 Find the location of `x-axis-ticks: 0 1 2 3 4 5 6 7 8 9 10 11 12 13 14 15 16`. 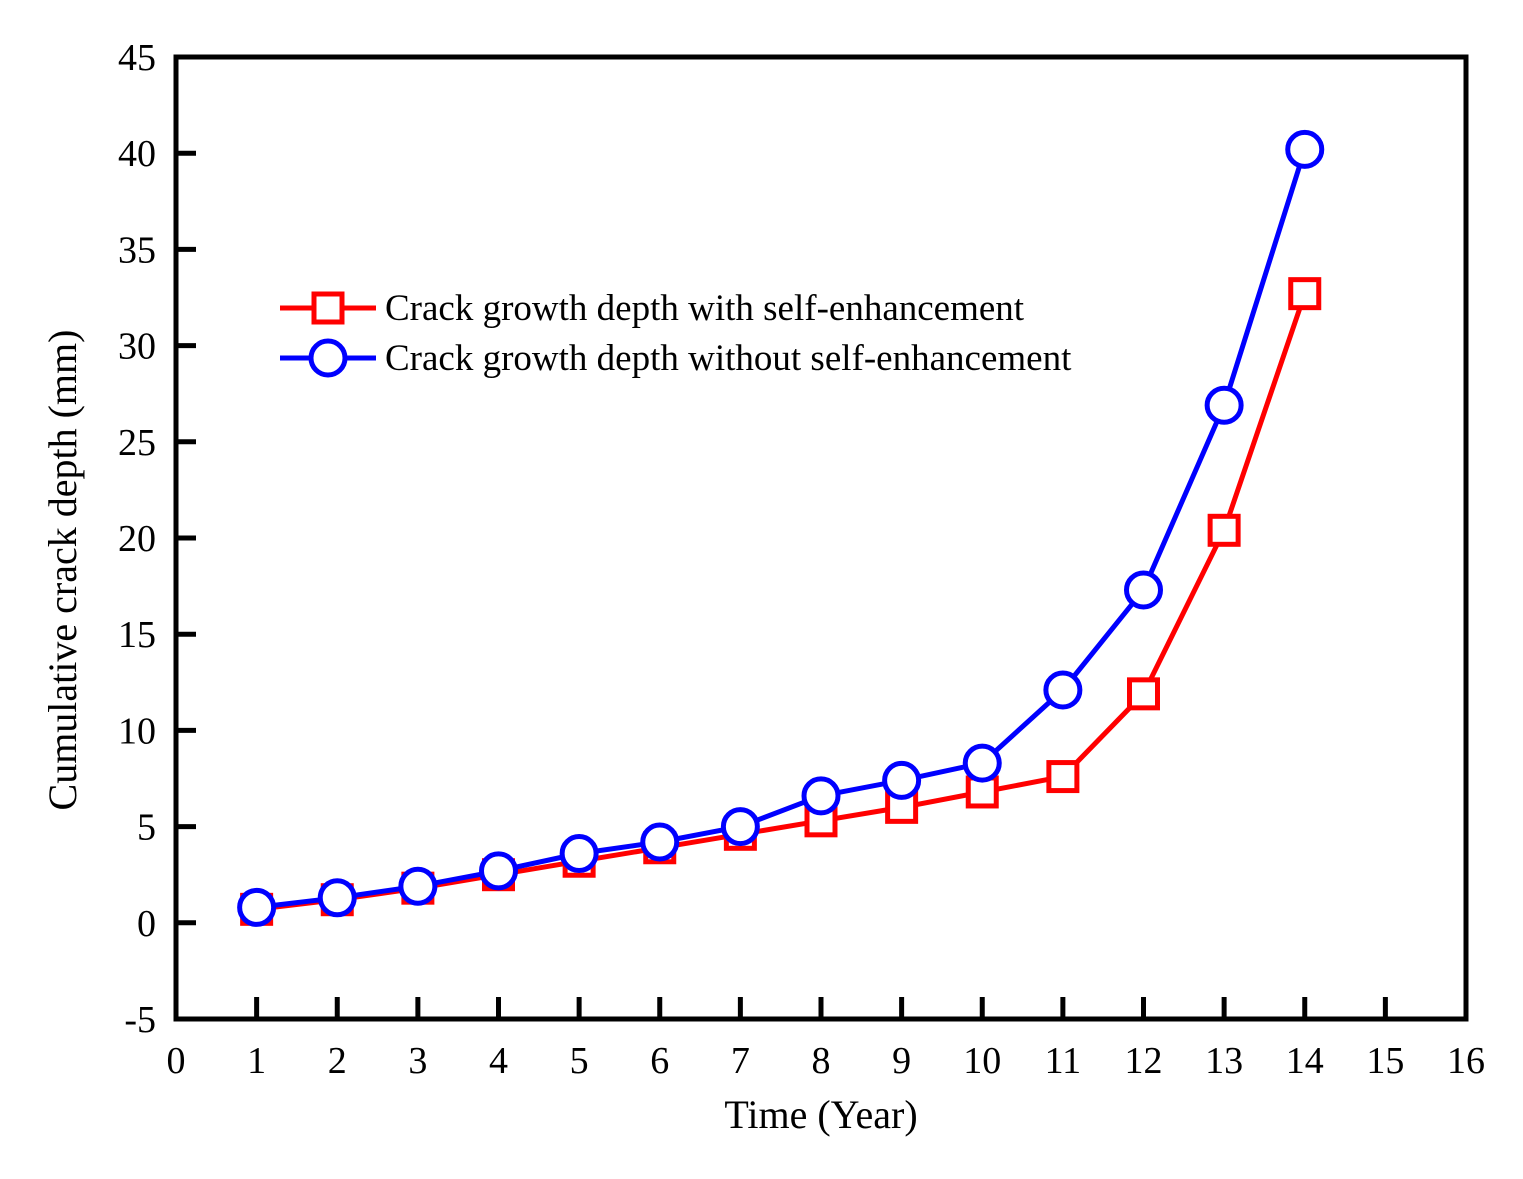

x-axis-ticks: 0 1 2 3 4 5 6 7 8 9 10 11 12 13 14 15 16 is located at coordinates (826, 1039).